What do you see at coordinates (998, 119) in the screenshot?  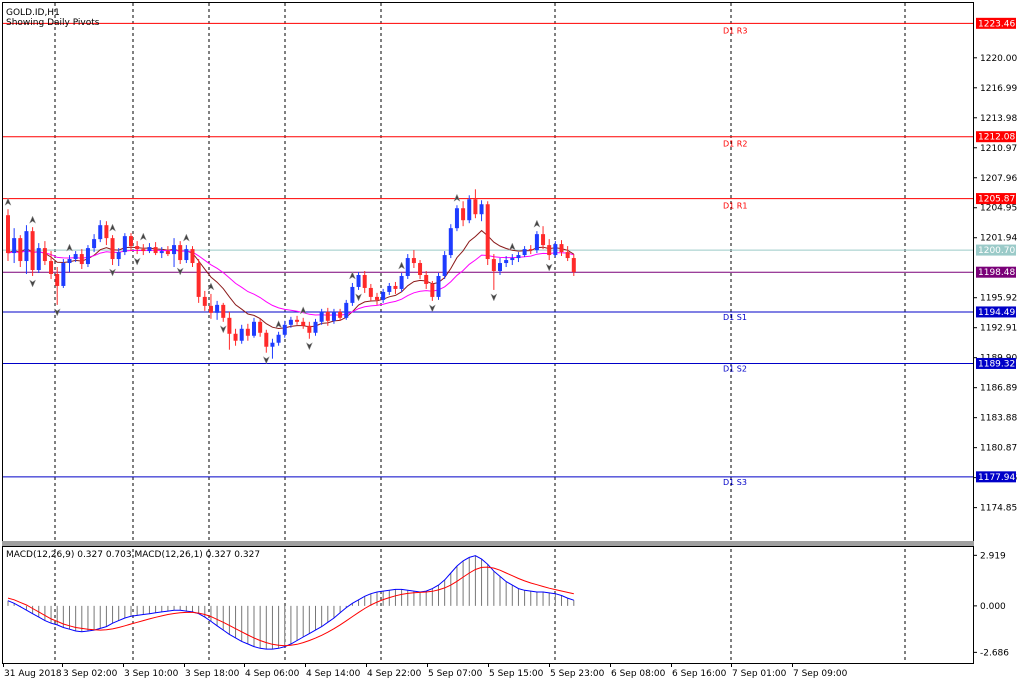 I see `price-tick-label: 1213.98` at bounding box center [998, 119].